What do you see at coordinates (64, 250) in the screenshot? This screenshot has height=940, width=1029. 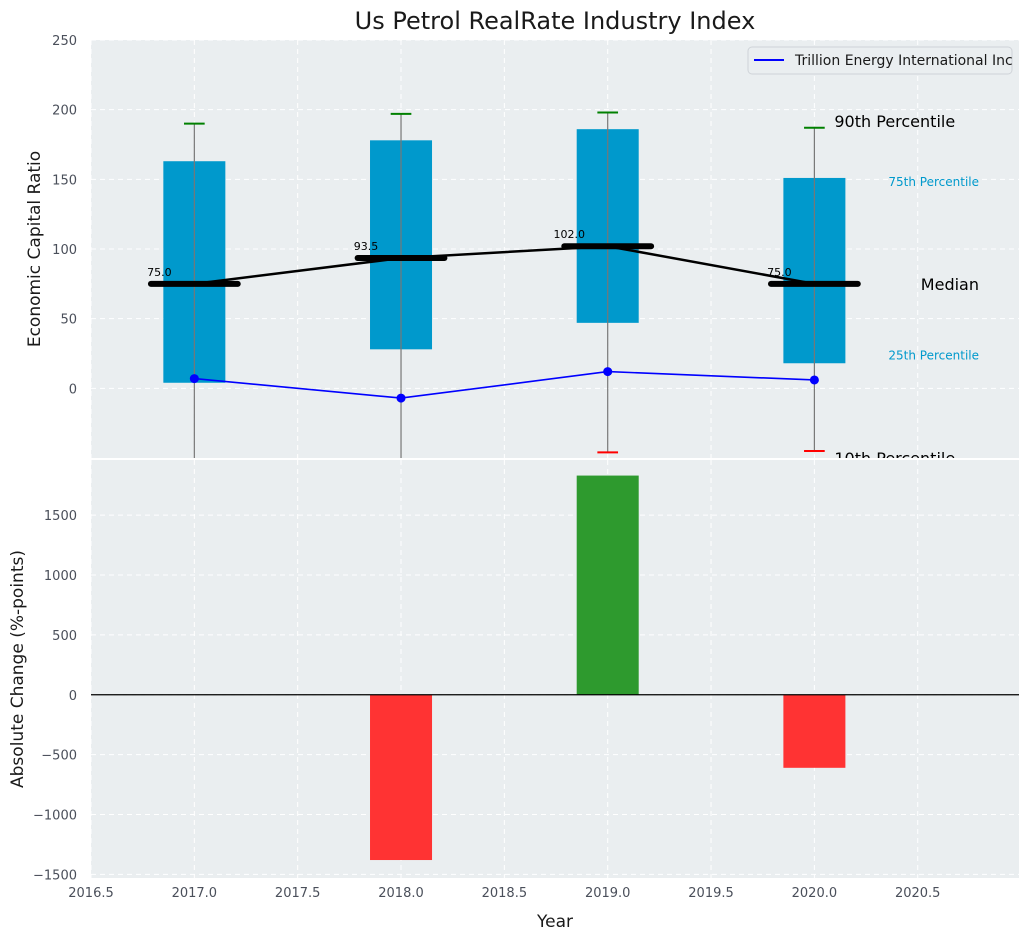 I see `top-y-tick-label: 100` at bounding box center [64, 250].